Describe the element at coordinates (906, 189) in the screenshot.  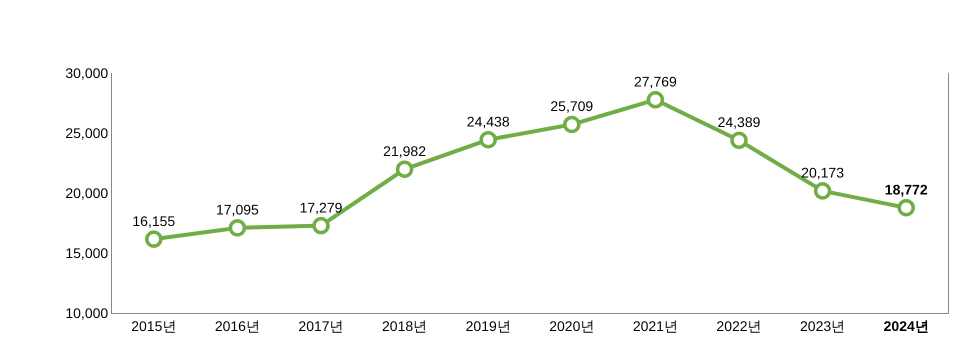
I see `data-label: 18,772` at that location.